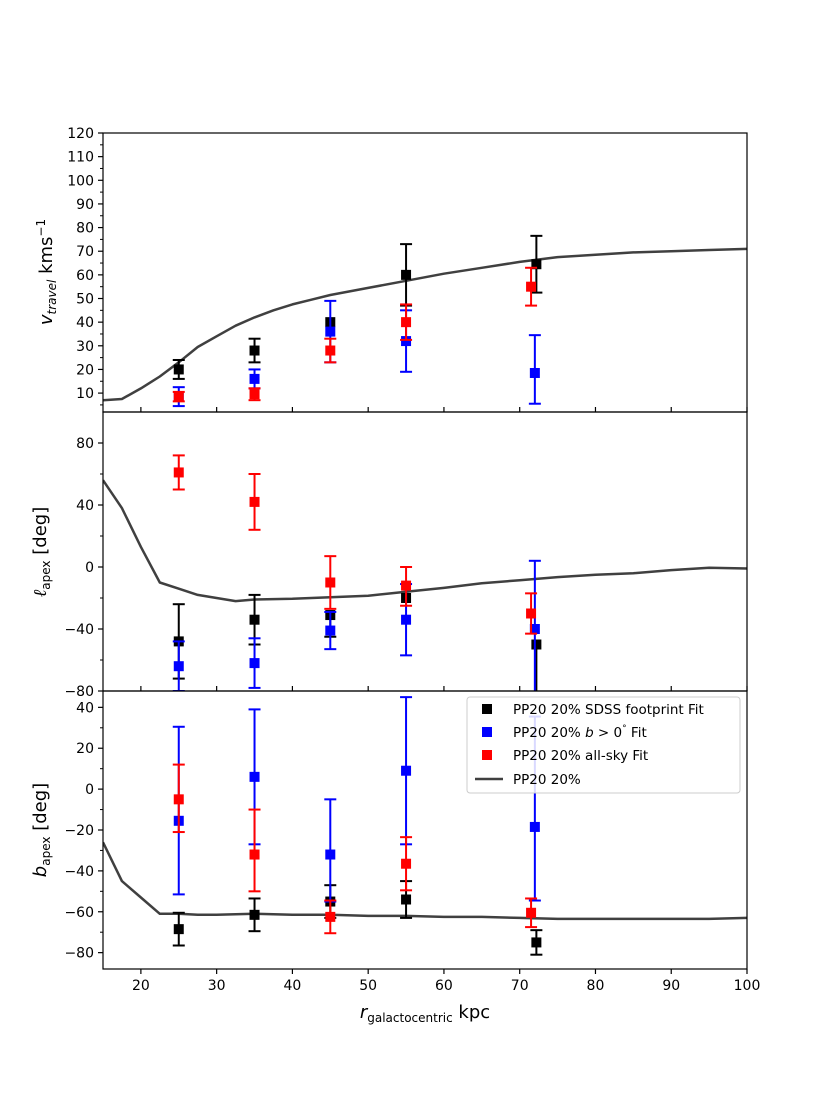 This screenshot has height=1107, width=830. Describe the element at coordinates (85, 444) in the screenshot. I see `y-tick-label-lapex-4: 80` at that location.